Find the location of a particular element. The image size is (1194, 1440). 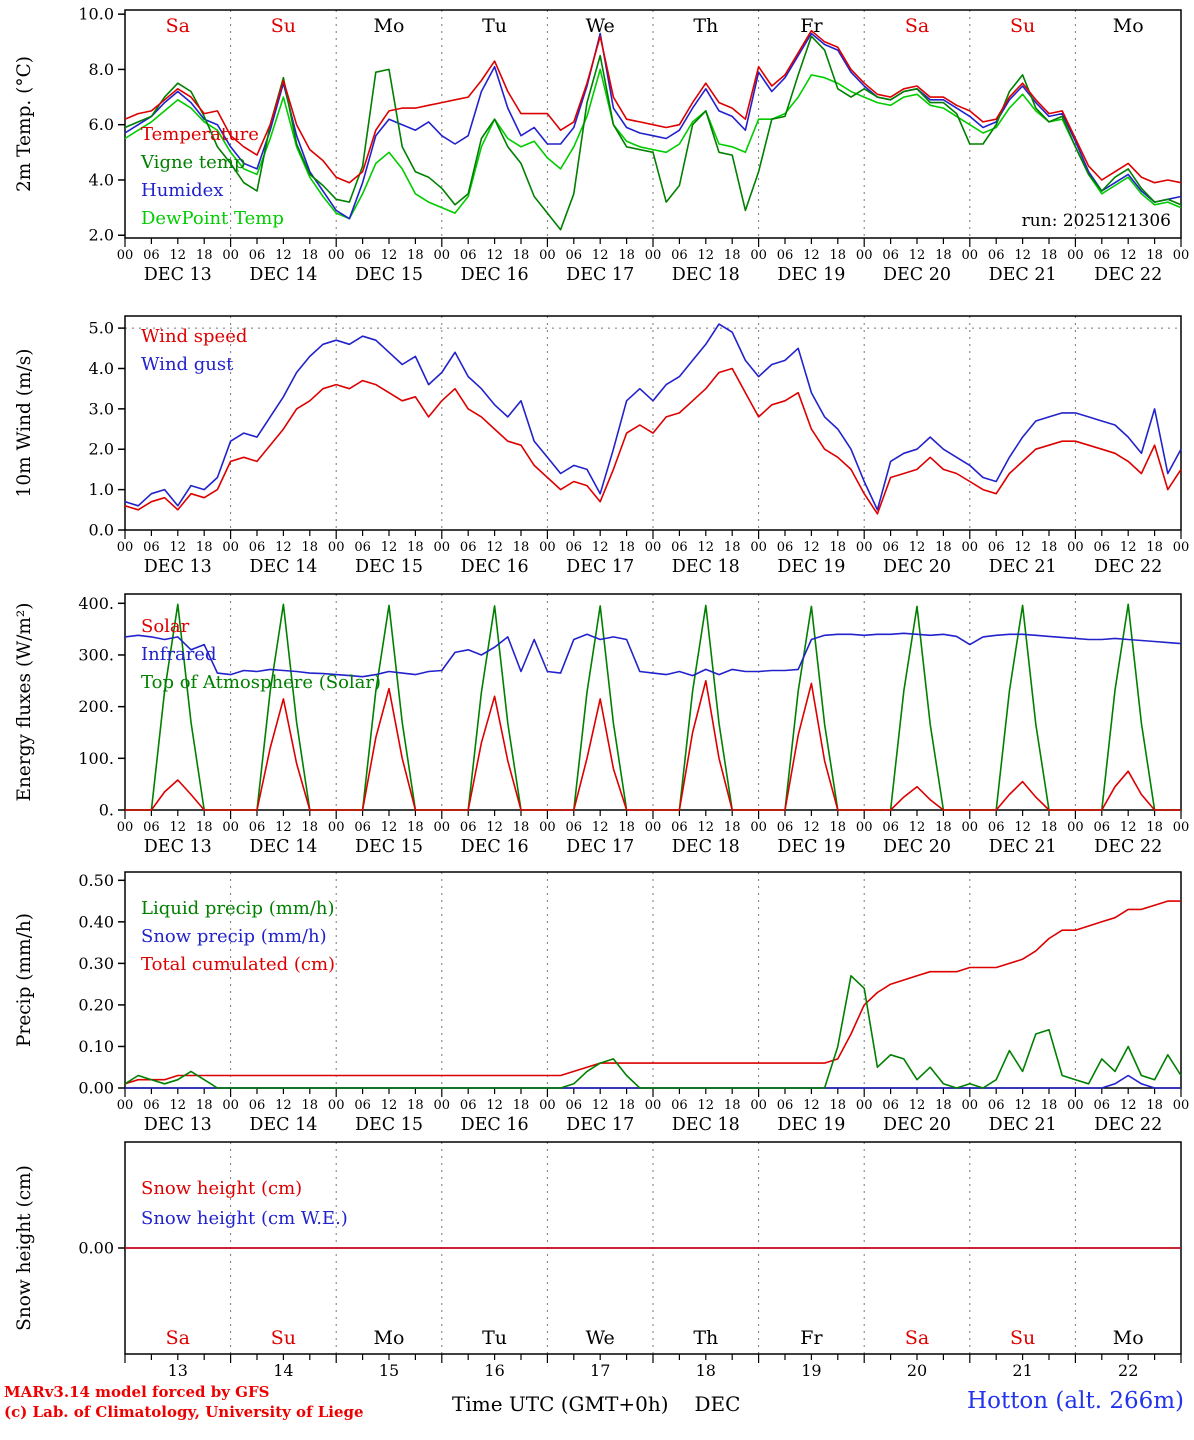

day-label: Su is located at coordinates (283, 1338).